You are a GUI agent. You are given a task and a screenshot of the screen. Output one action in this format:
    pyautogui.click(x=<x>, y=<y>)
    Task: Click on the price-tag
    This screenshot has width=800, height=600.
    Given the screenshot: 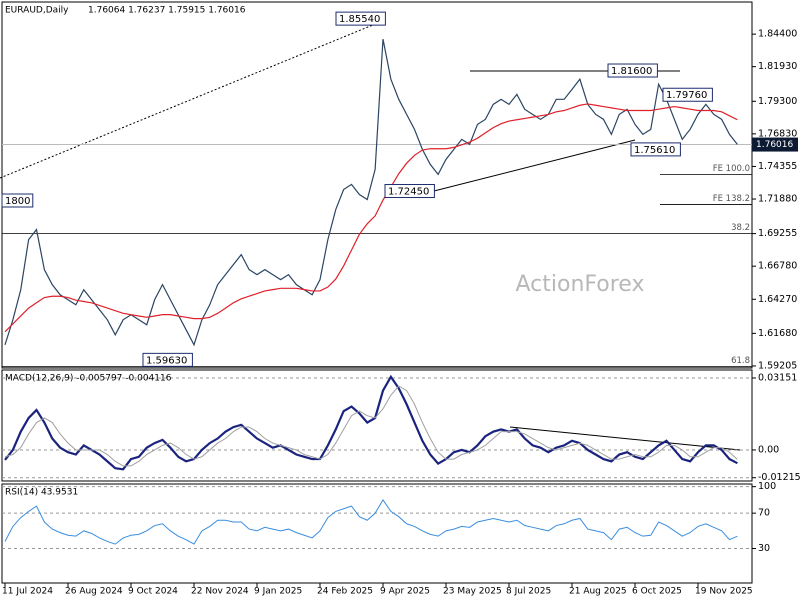 What is the action you would take?
    pyautogui.click(x=775, y=144)
    